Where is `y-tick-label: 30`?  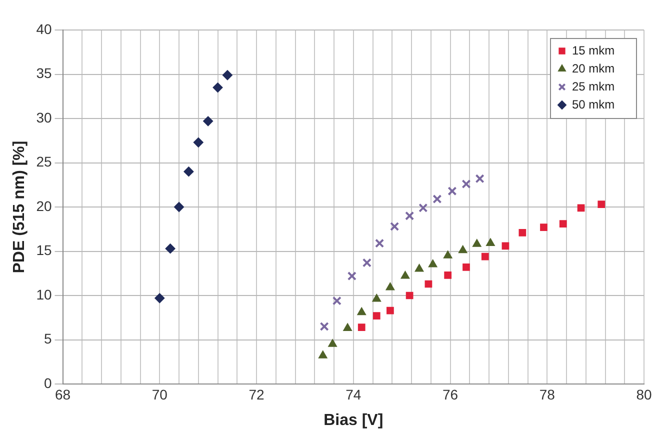
y-tick-label: 30 is located at coordinates (44, 117).